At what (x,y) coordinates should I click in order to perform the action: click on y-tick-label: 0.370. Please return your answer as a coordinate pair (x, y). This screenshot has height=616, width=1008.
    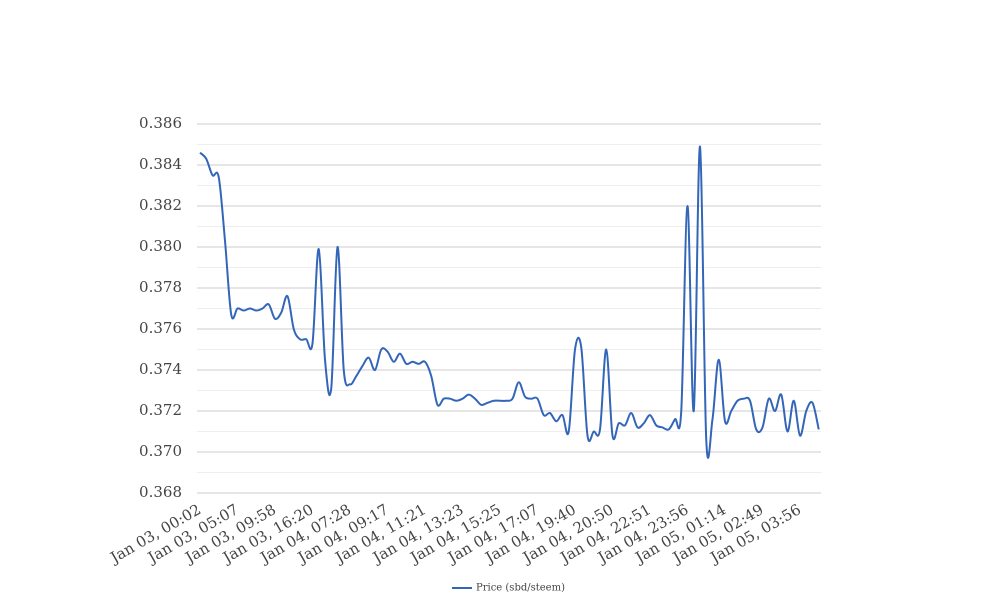
    Looking at the image, I should click on (160, 451).